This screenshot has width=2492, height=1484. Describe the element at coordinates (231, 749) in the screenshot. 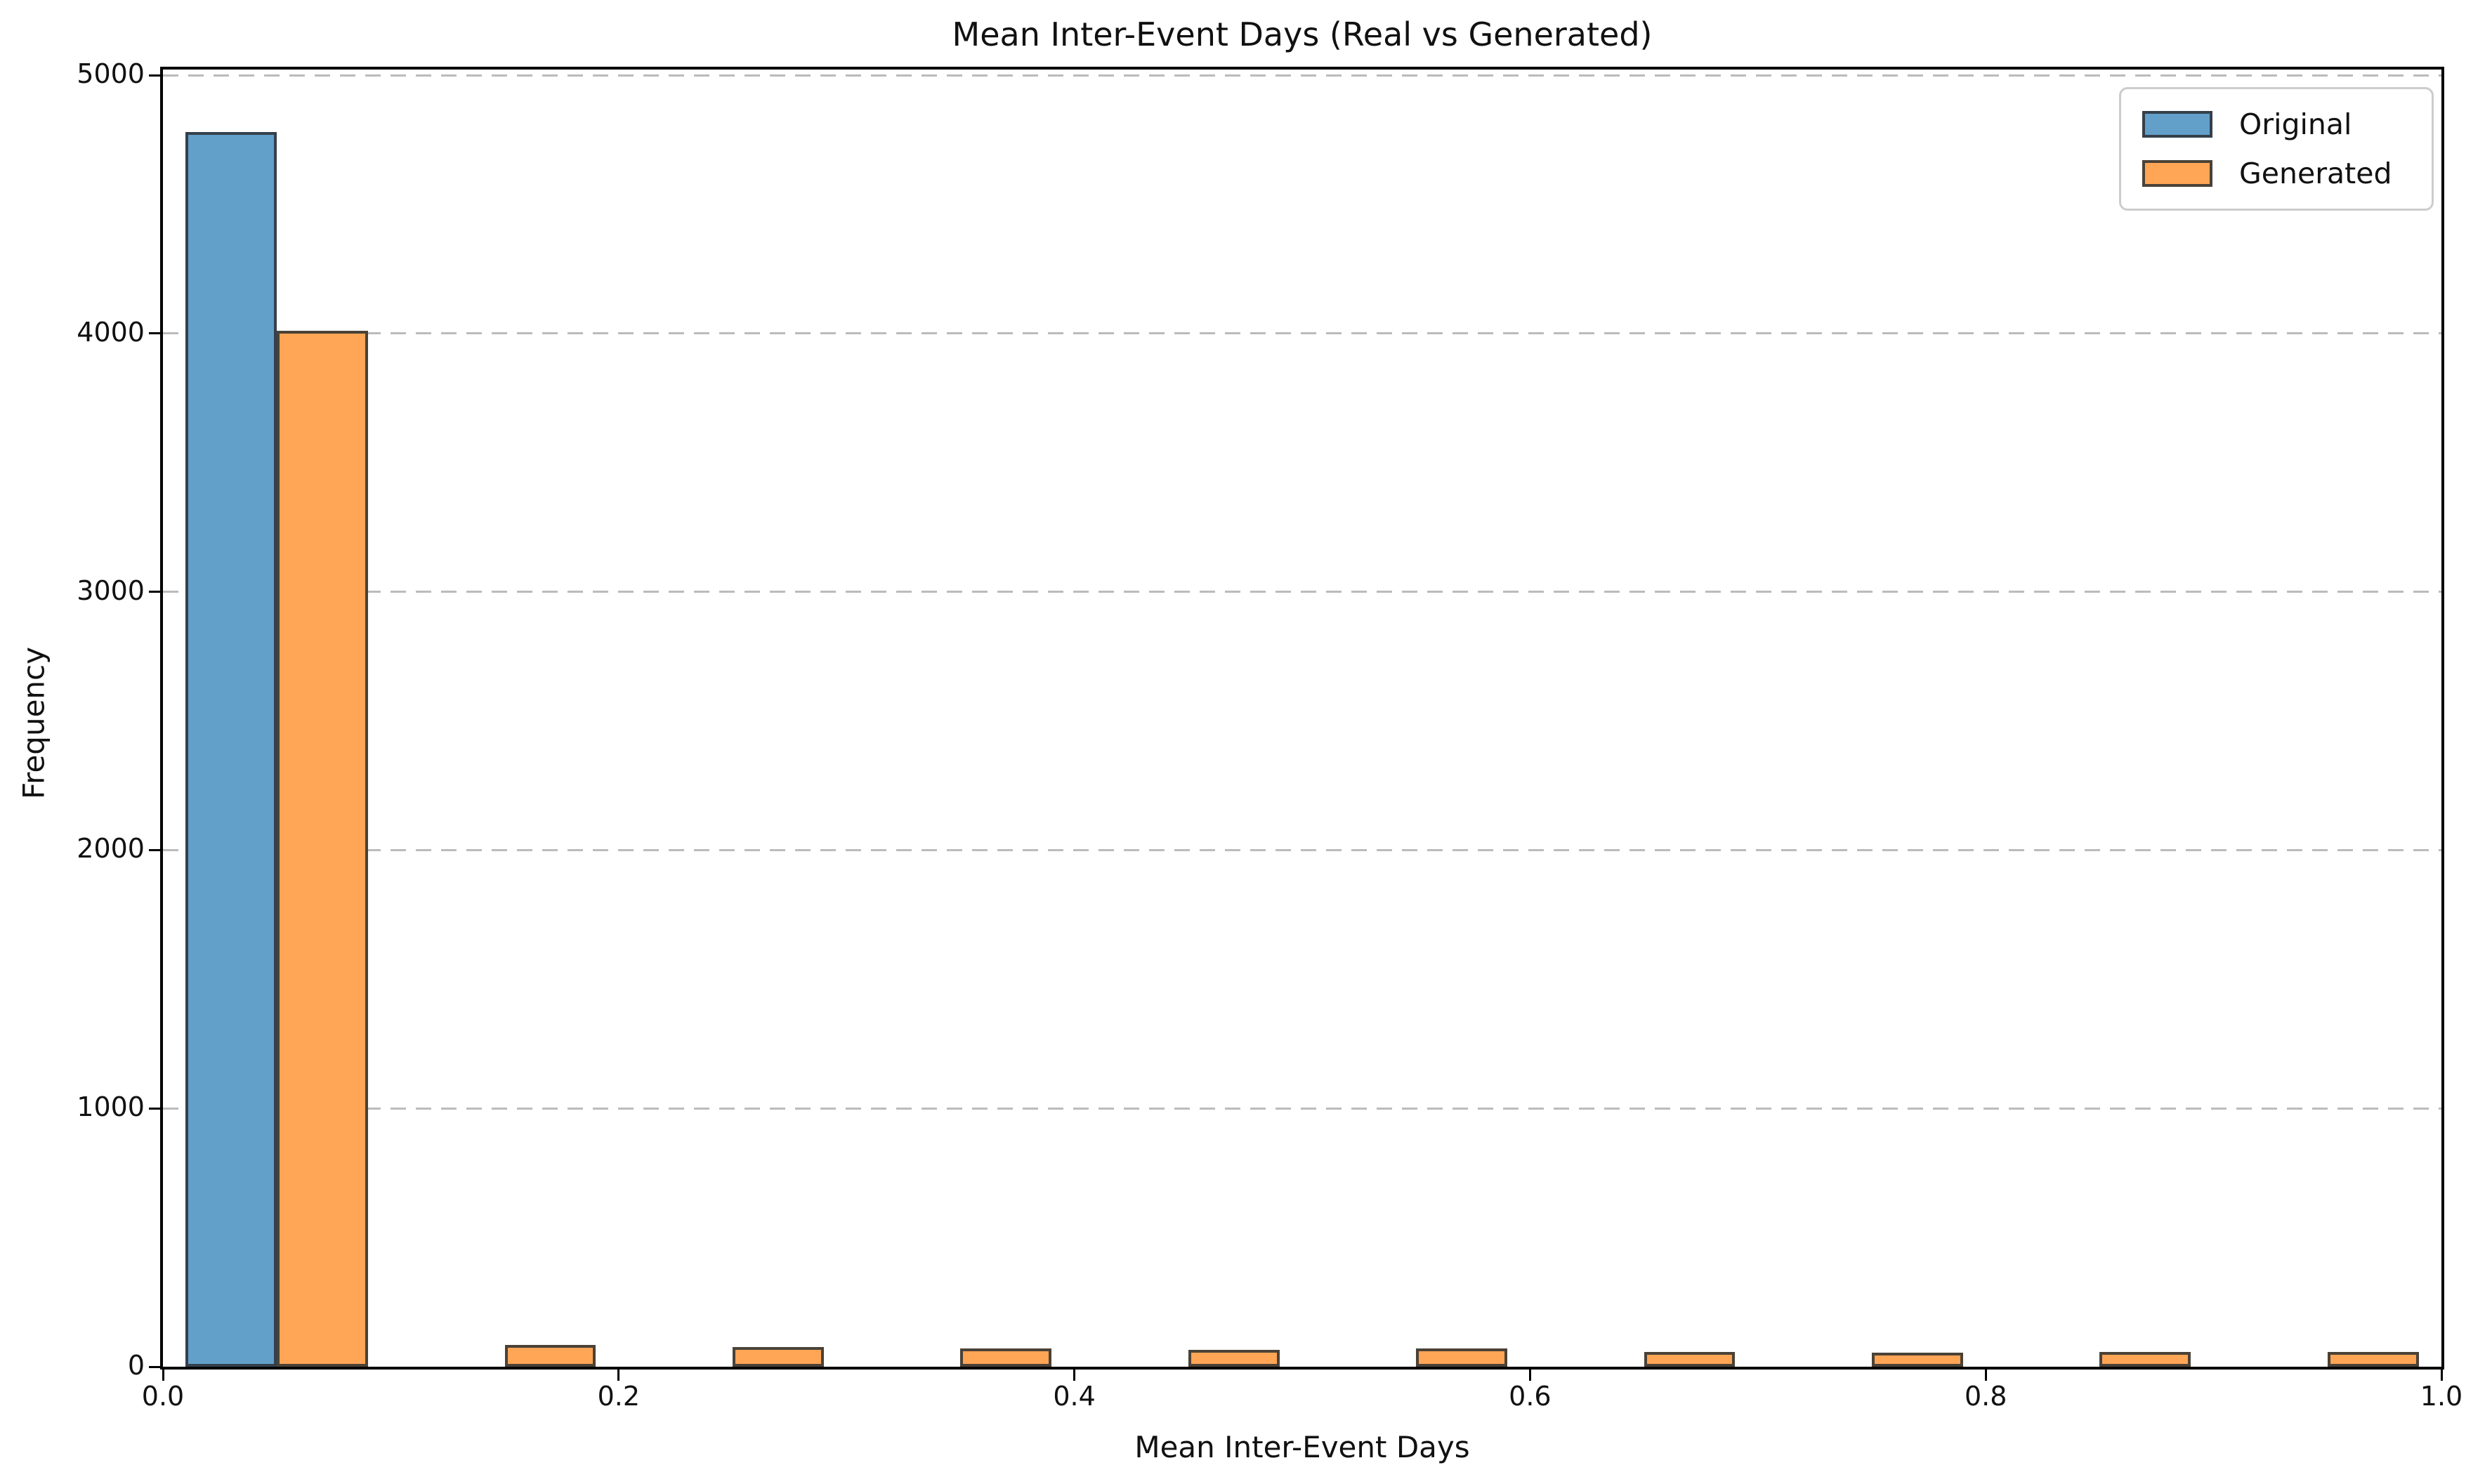

I see `bar-original` at that location.